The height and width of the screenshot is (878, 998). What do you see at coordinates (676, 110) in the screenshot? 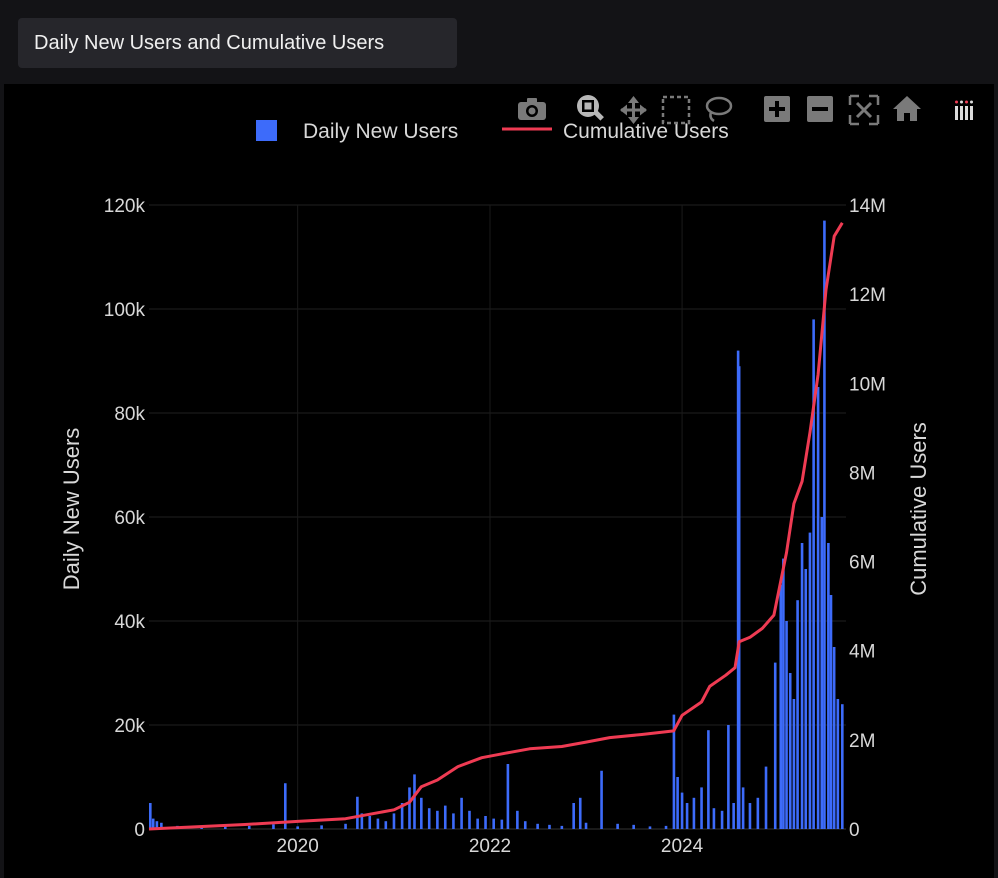
I see `box-select-icon` at bounding box center [676, 110].